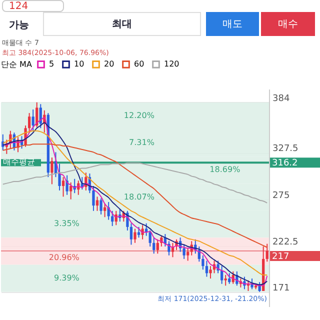 Image resolution: width=320 pixels, height=320 pixels. What do you see at coordinates (285, 163) in the screenshot?
I see `text: 316.2` at bounding box center [285, 163].